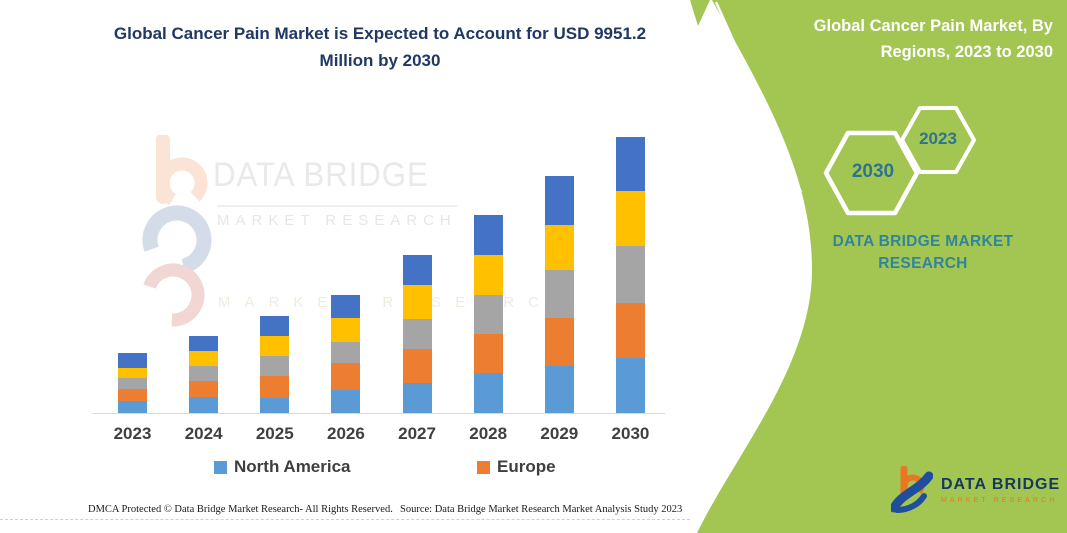 The image size is (1067, 533). I want to click on x-tick-label: 2026, so click(345, 433).